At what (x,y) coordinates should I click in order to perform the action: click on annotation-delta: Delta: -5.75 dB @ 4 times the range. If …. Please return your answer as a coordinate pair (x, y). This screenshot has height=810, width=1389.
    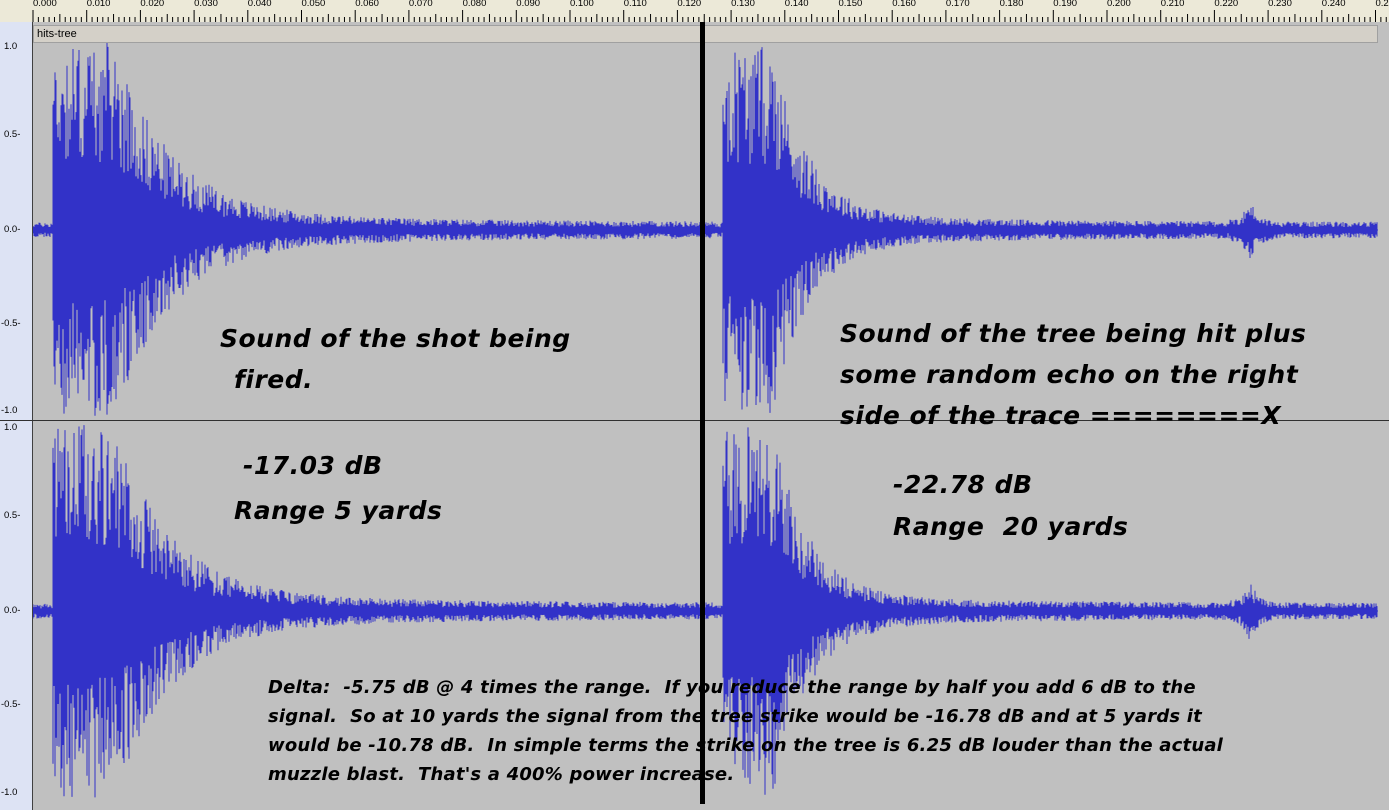
    Looking at the image, I should click on (745, 731).